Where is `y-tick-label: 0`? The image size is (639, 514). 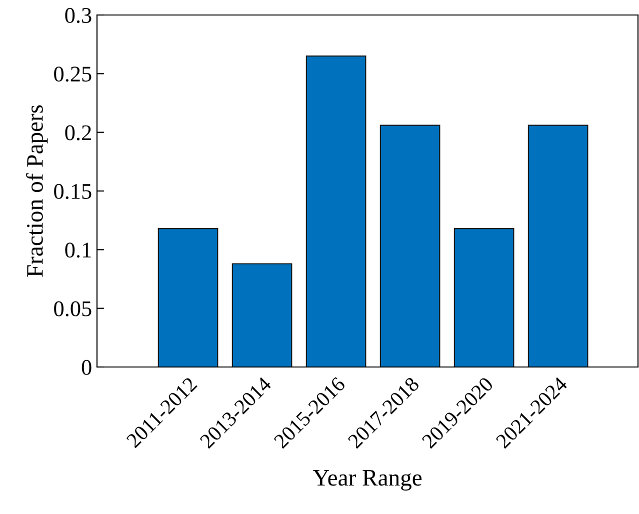 y-tick-label: 0 is located at coordinates (87, 367).